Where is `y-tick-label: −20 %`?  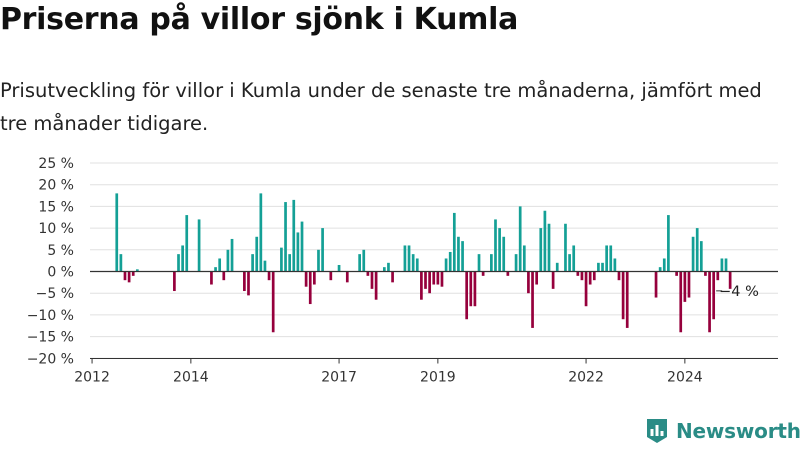 y-tick-label: −20 % is located at coordinates (50, 359).